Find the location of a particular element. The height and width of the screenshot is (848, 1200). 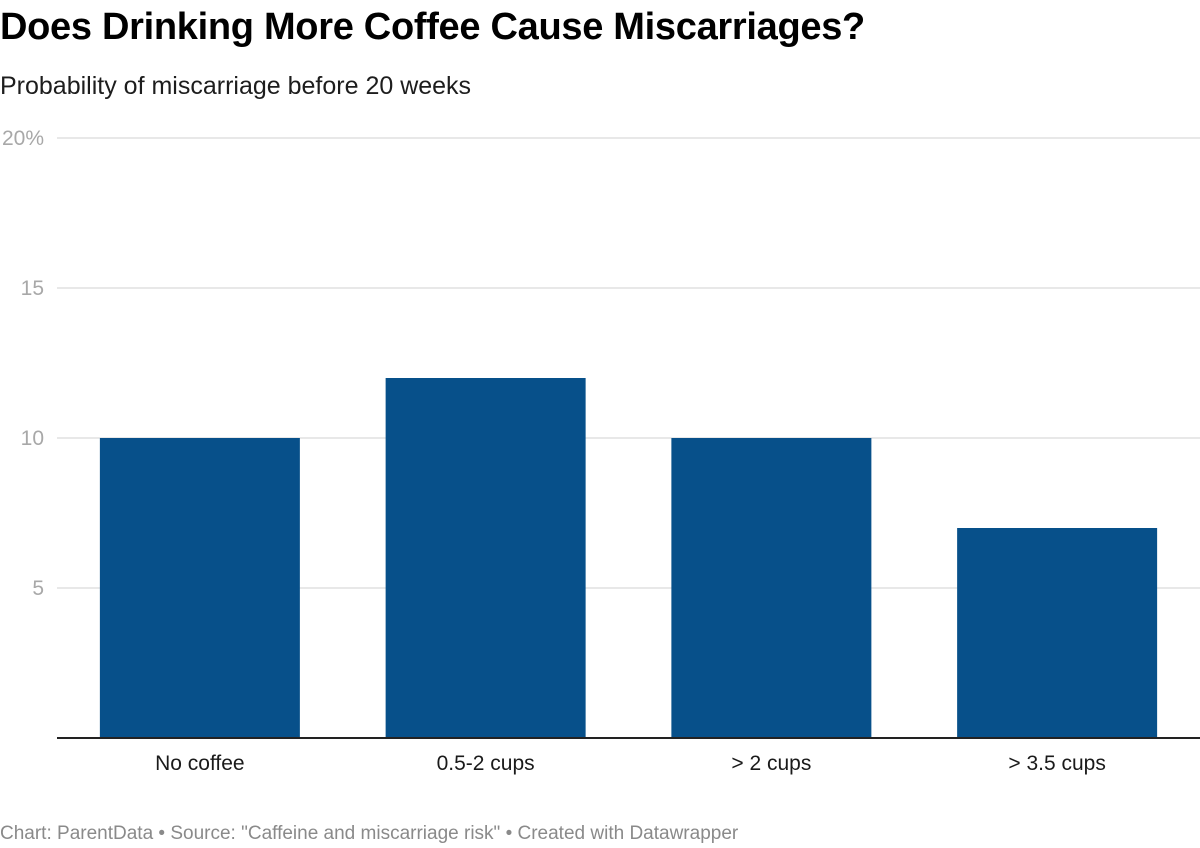

y-axis-ticks: 5 10 15 20% is located at coordinates (23, 363).